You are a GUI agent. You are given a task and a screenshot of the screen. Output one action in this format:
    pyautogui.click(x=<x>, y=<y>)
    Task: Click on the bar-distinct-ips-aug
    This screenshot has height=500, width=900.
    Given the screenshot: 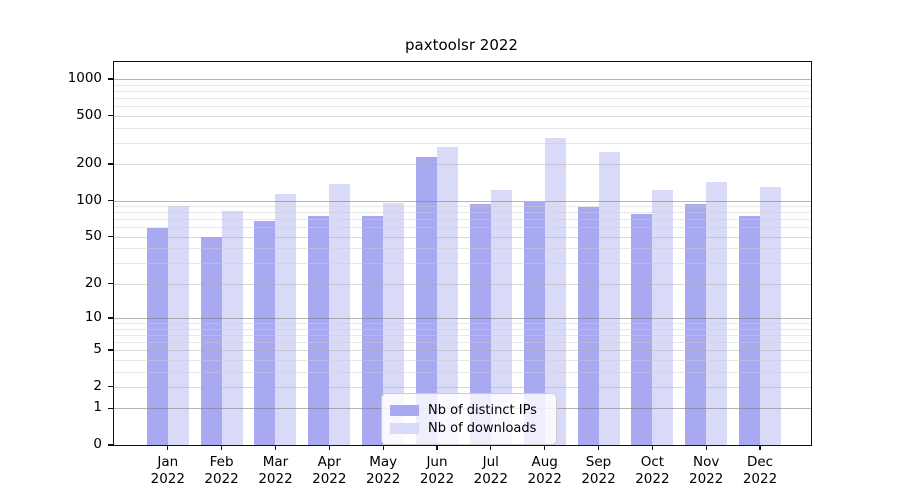 What is the action you would take?
    pyautogui.click(x=534, y=323)
    